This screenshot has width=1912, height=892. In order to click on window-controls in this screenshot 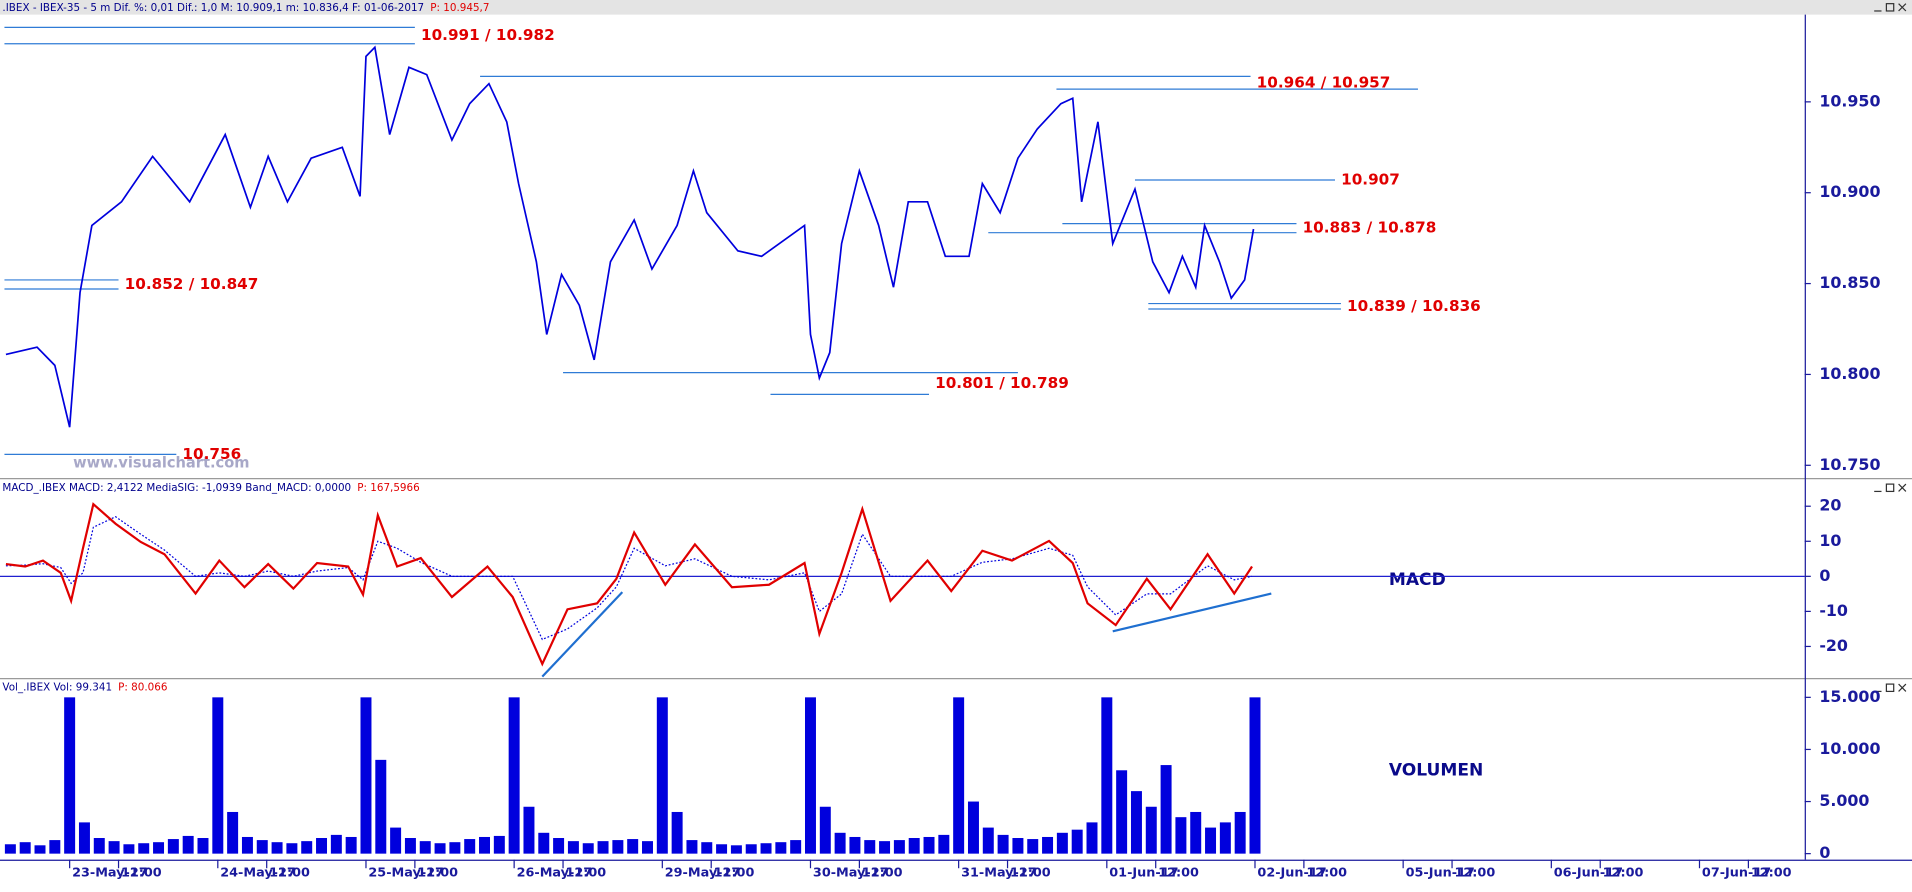, I will do `click(1890, 348)`.